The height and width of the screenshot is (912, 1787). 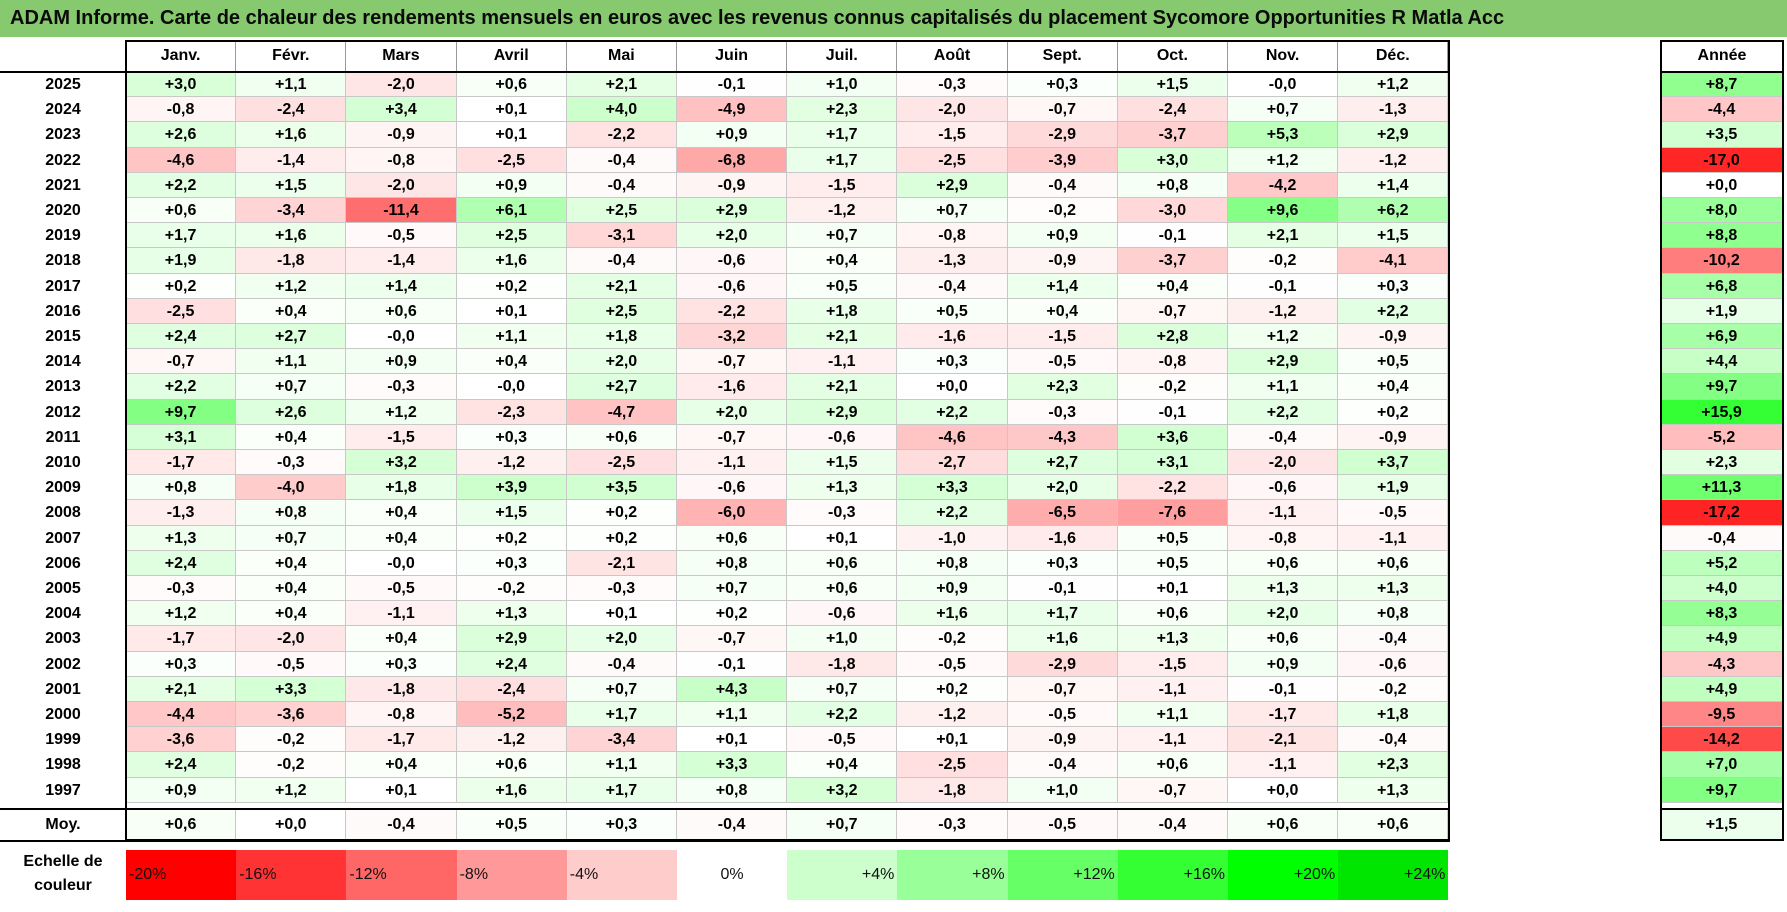 I want to click on heatmap-cell: +1,2, so click(x=1393, y=85).